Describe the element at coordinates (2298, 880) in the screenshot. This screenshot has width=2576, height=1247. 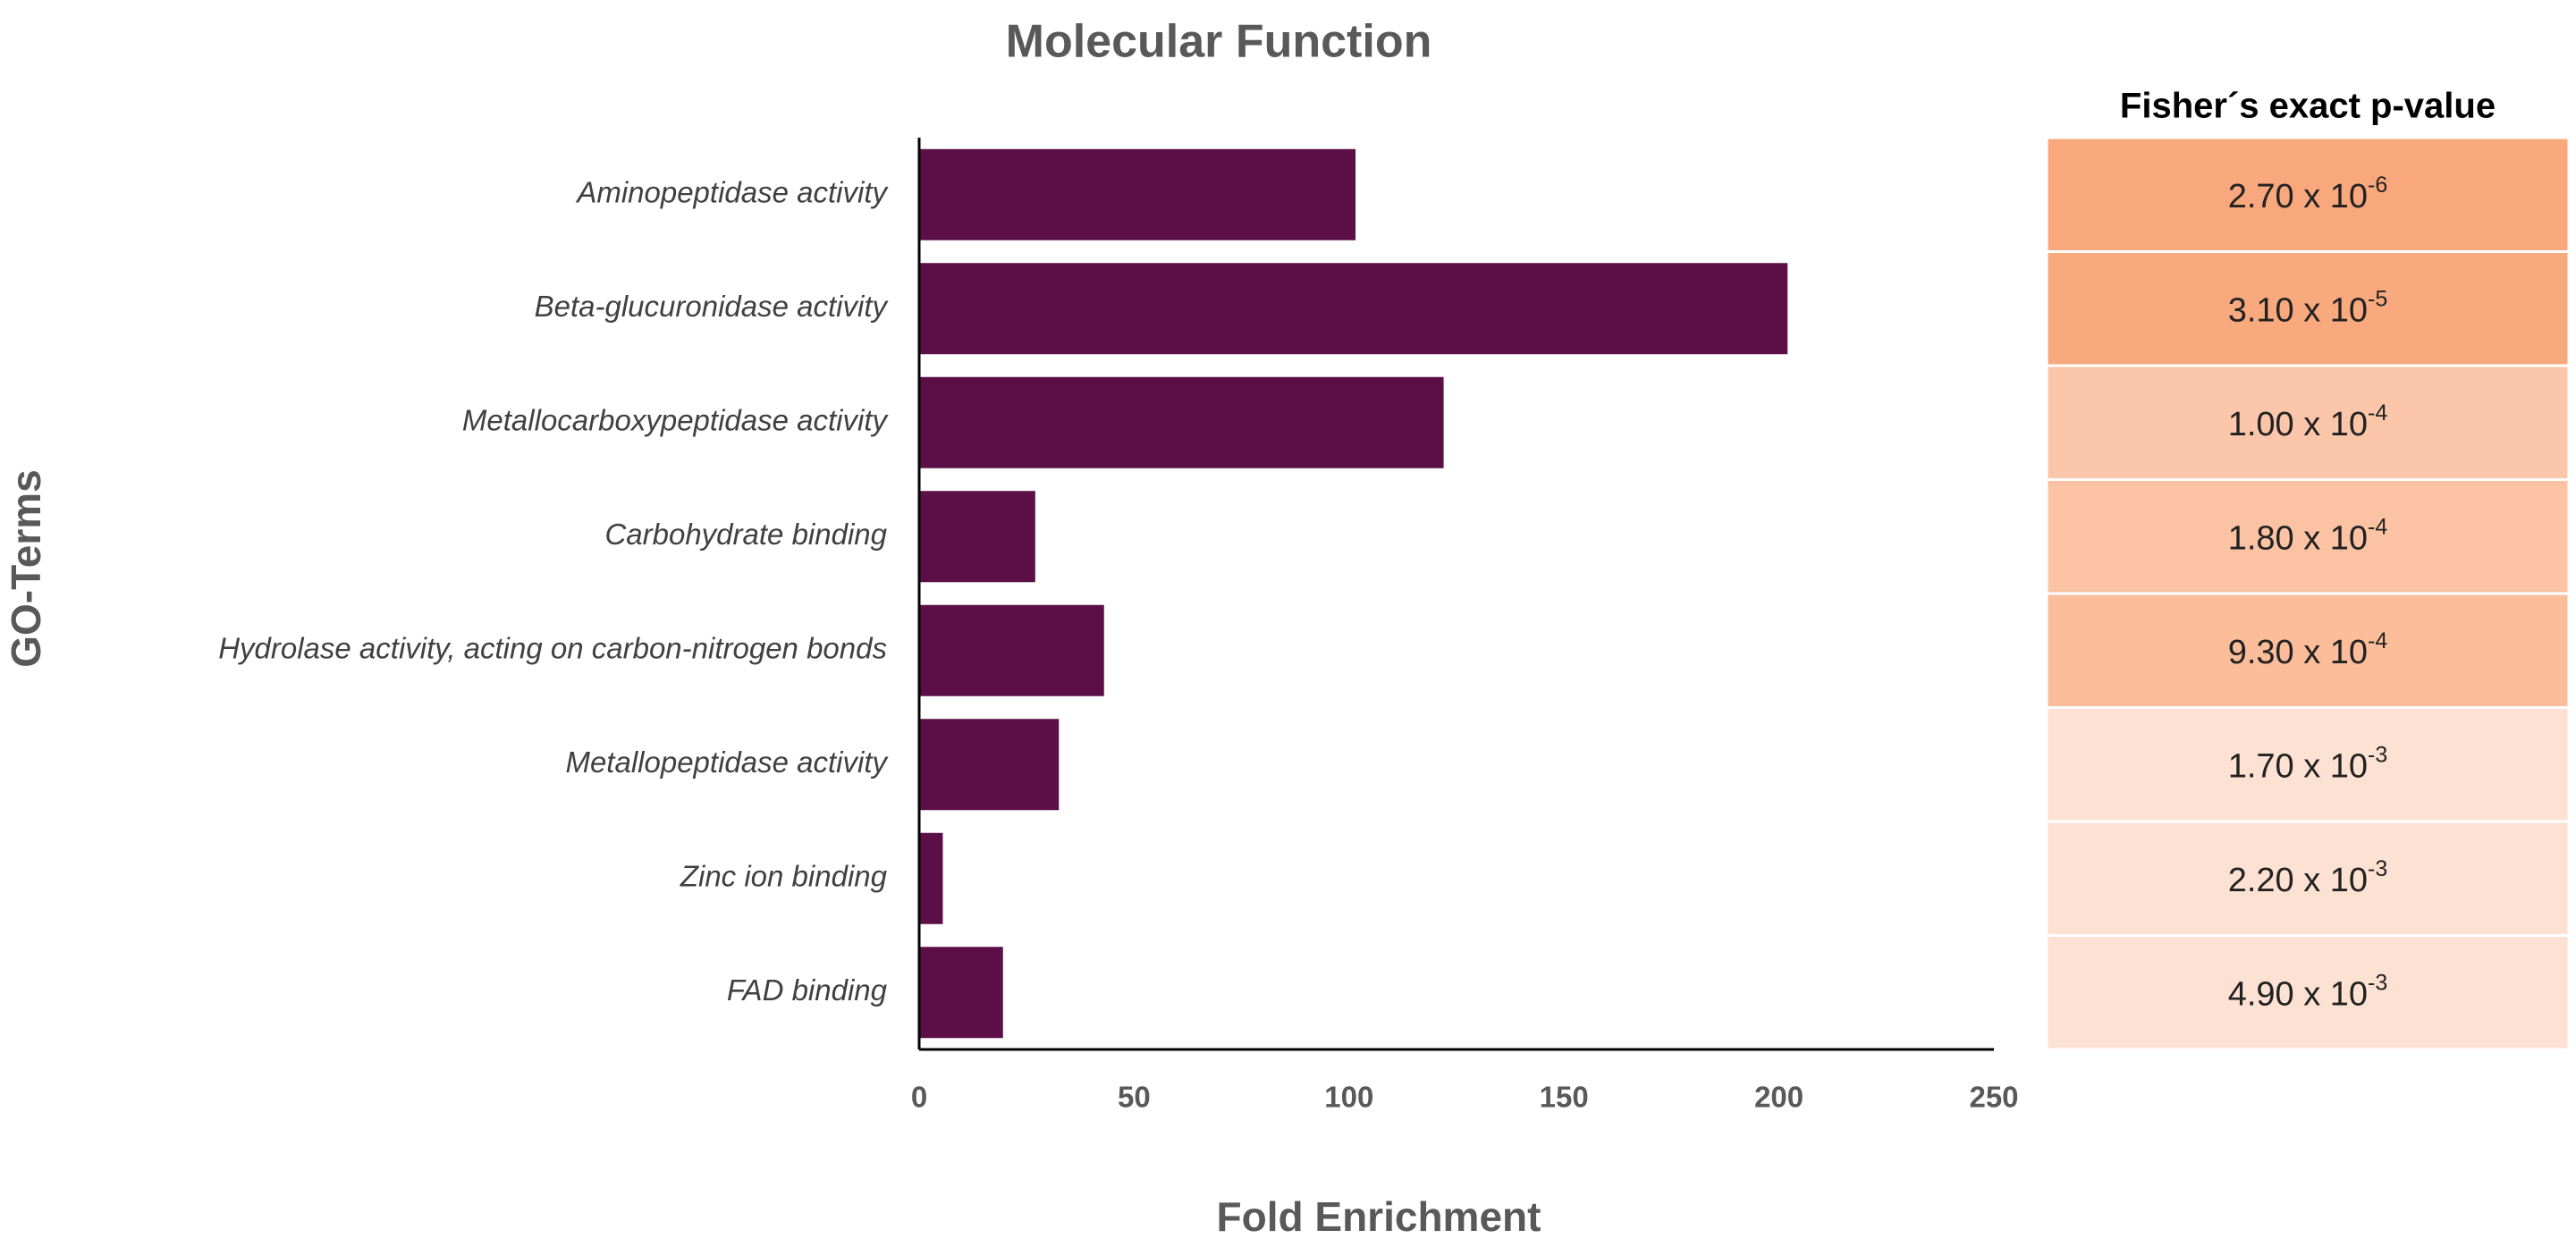
I see `p-value-base: 2.20 x 10` at that location.